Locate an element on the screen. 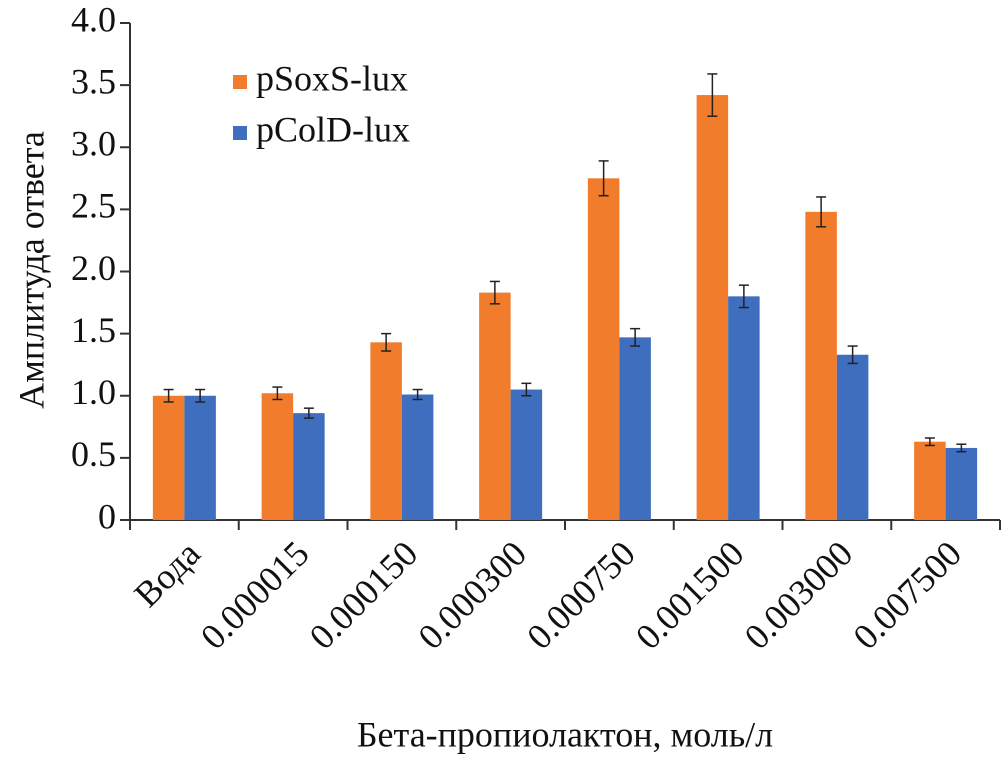 Image resolution: width=1002 pixels, height=762 pixels. x-tick-label: 0.000300 is located at coordinates (472, 595).